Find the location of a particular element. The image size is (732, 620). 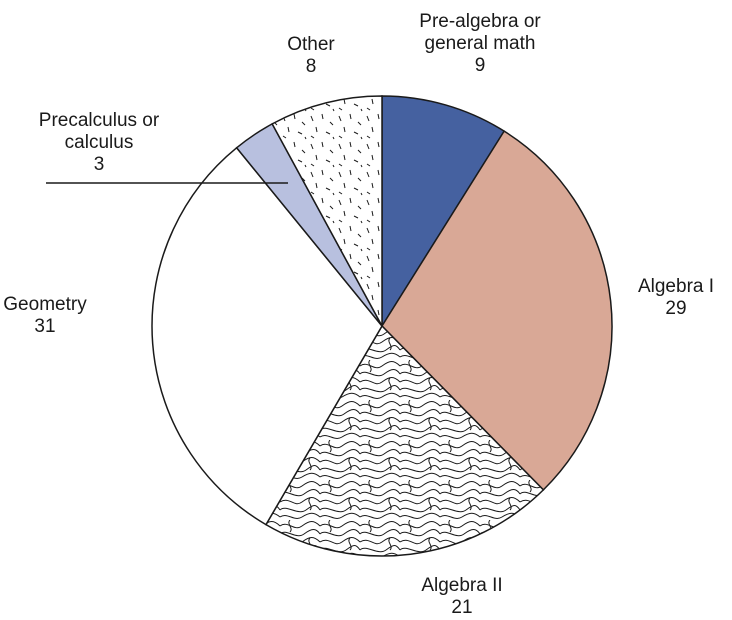

slice-other is located at coordinates (327, 211).